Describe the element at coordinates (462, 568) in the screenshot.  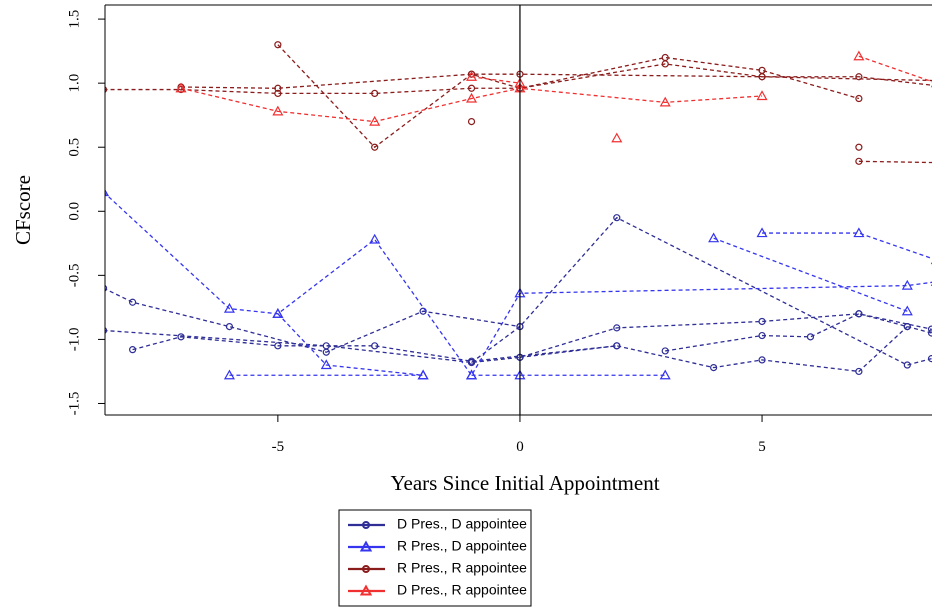
I see `legend-label: R Pres., R appointee` at that location.